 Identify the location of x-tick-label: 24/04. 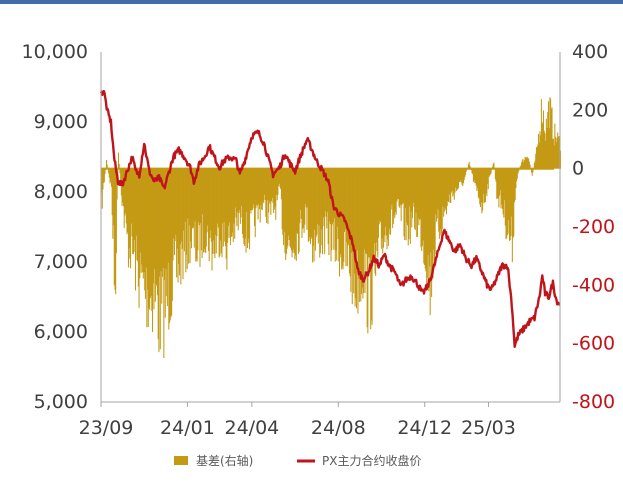
(251, 428).